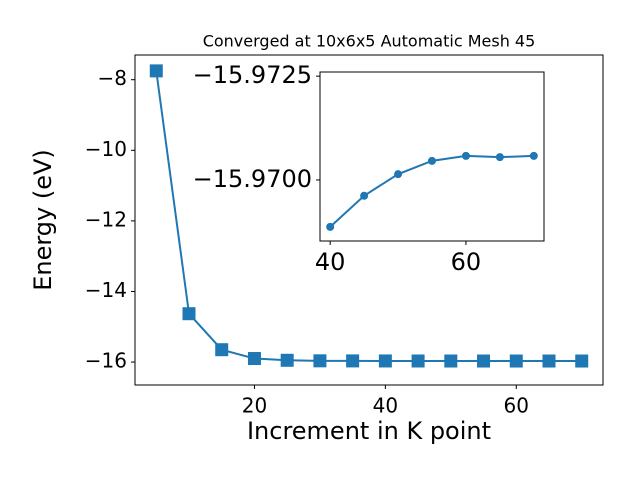 The image size is (640, 480). Describe the element at coordinates (112, 78) in the screenshot. I see `y-tick-label: −8` at that location.